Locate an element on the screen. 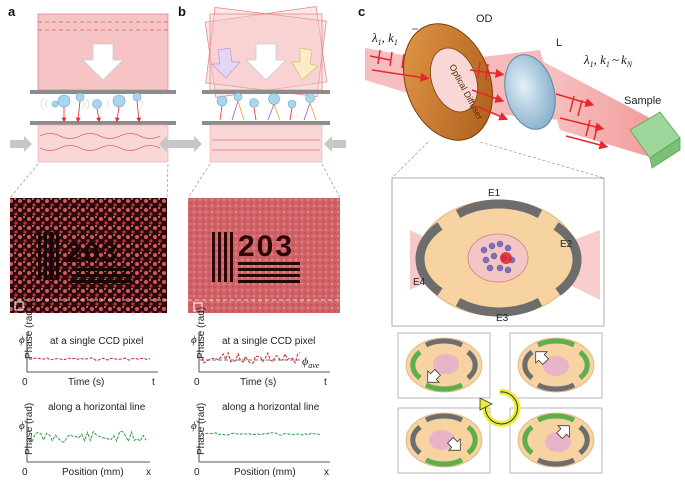 This screenshot has width=685, height=482. plot-b-bottom-xlabel: Position (mm) is located at coordinates (265, 472).